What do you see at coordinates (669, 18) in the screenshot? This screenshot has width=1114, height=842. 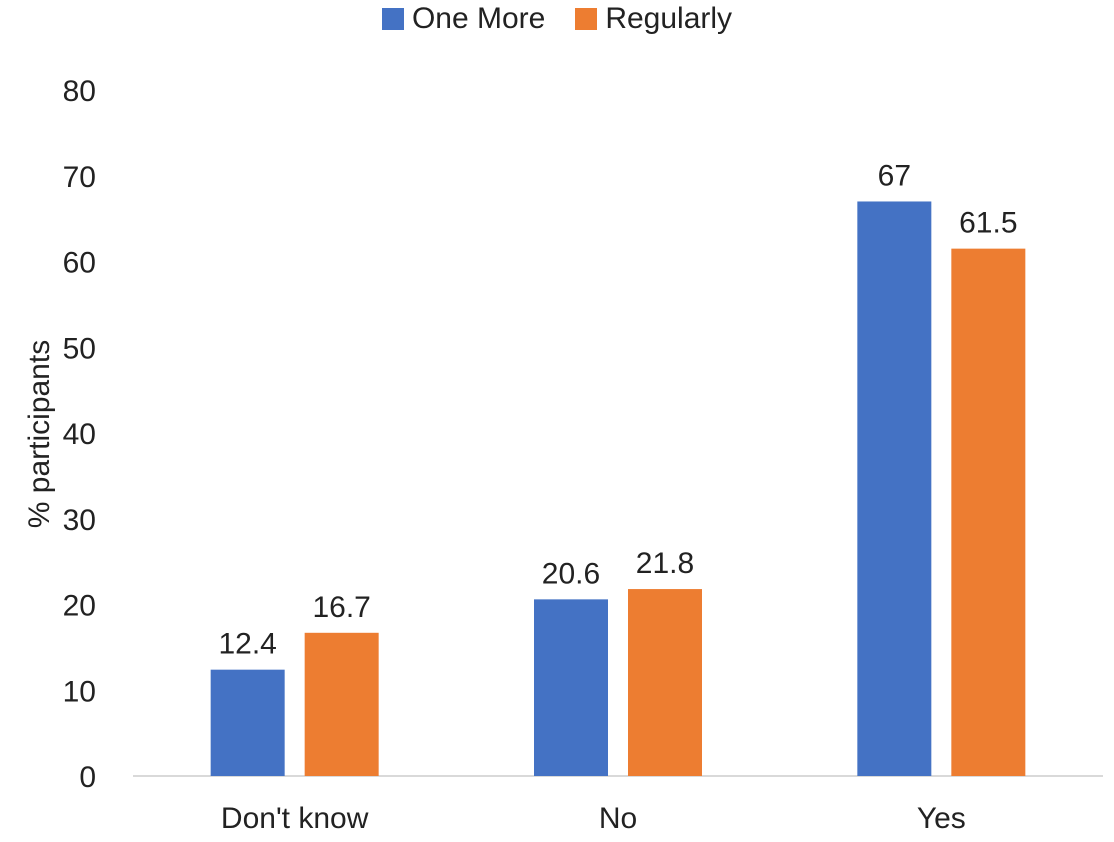 I see `legend-label-regularly: Regularly` at bounding box center [669, 18].